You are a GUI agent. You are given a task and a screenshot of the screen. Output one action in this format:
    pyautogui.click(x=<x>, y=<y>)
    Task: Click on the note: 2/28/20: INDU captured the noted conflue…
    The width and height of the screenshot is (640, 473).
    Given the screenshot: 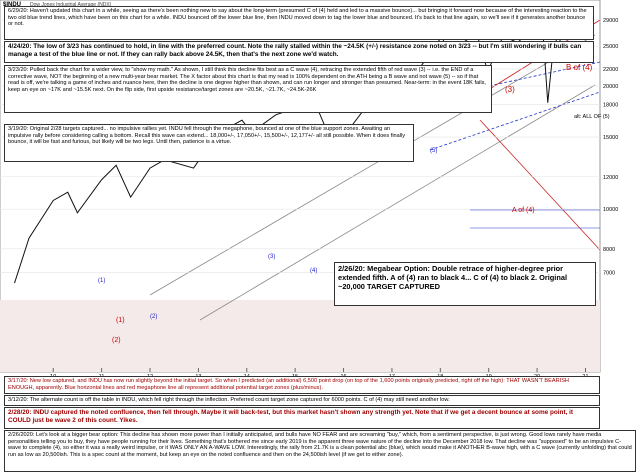 What is the action you would take?
    pyautogui.click(x=302, y=418)
    